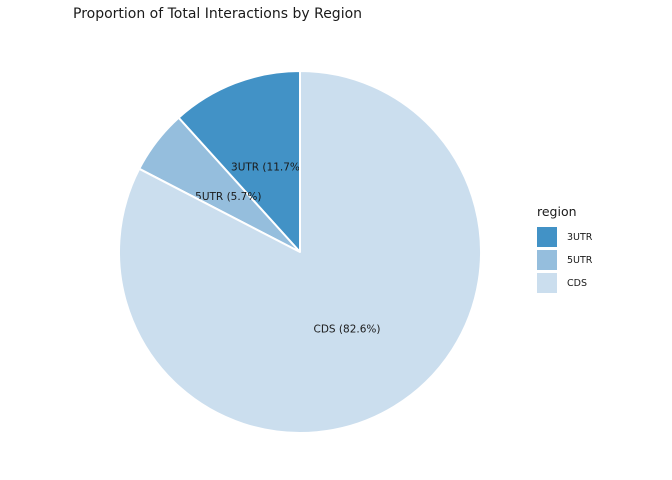  I want to click on legend-swatch-3utr, so click(547, 237).